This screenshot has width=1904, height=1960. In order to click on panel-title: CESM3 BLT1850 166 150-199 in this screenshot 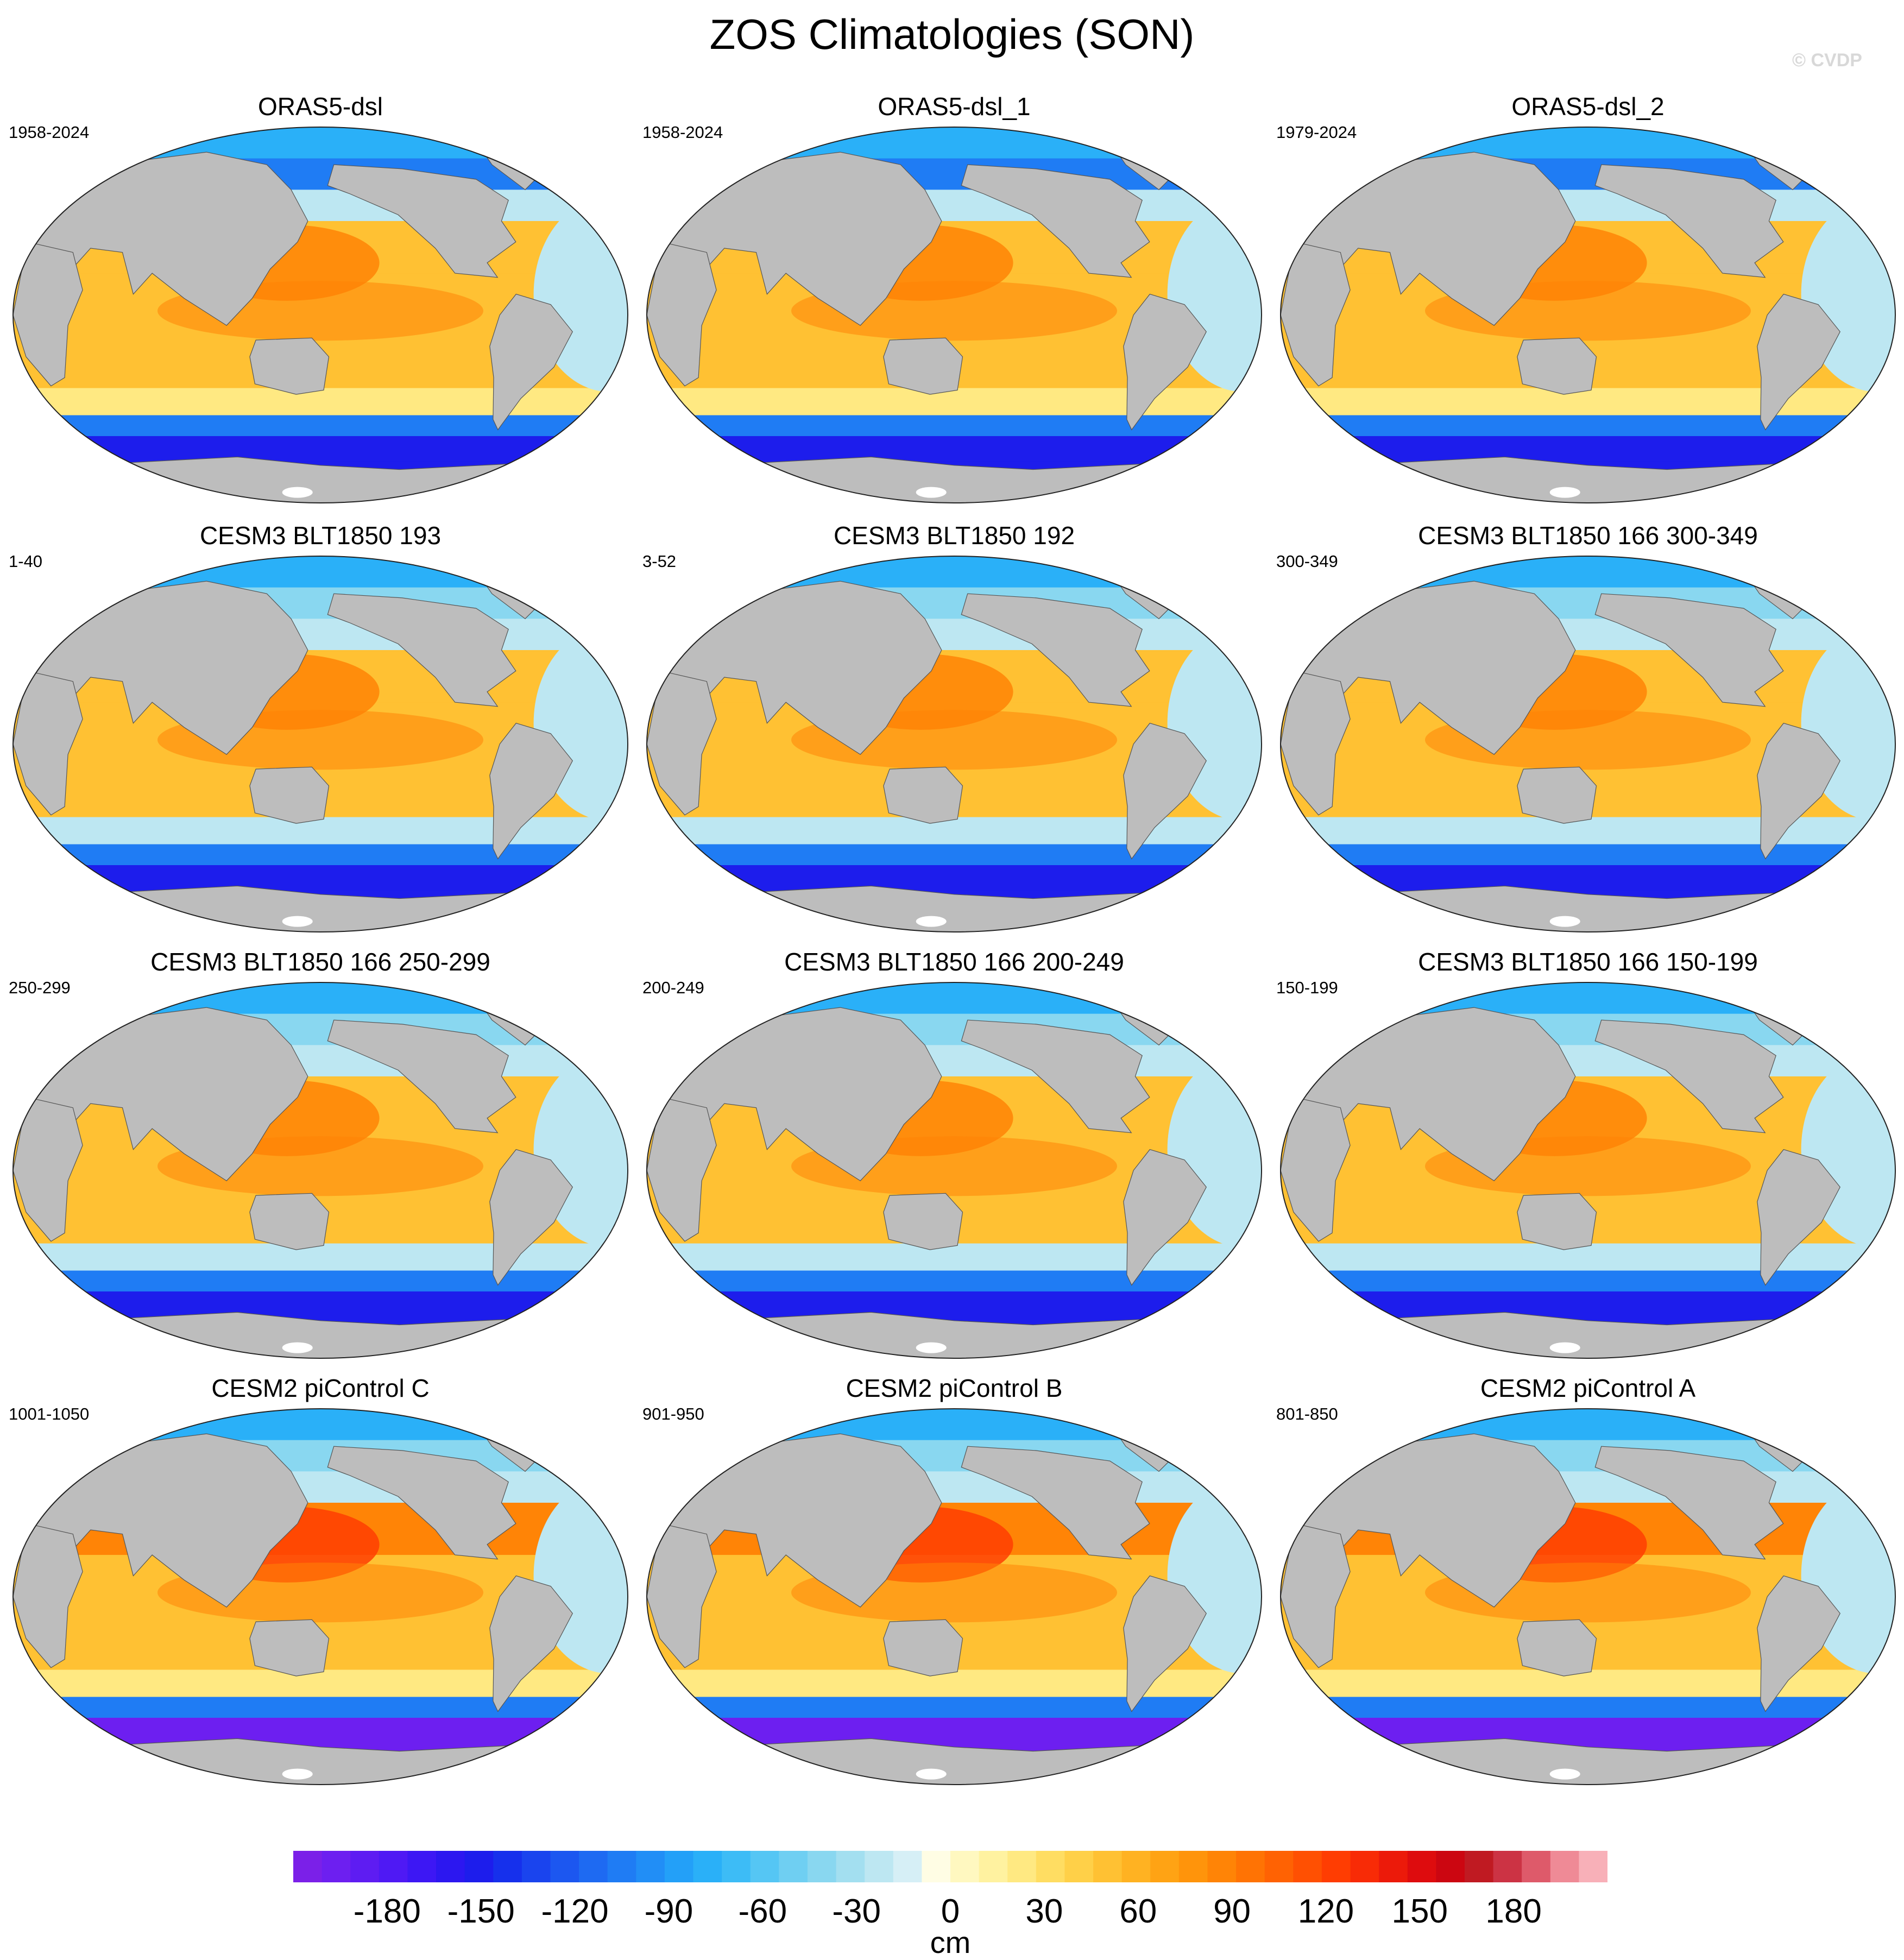, I will do `click(1588, 962)`.